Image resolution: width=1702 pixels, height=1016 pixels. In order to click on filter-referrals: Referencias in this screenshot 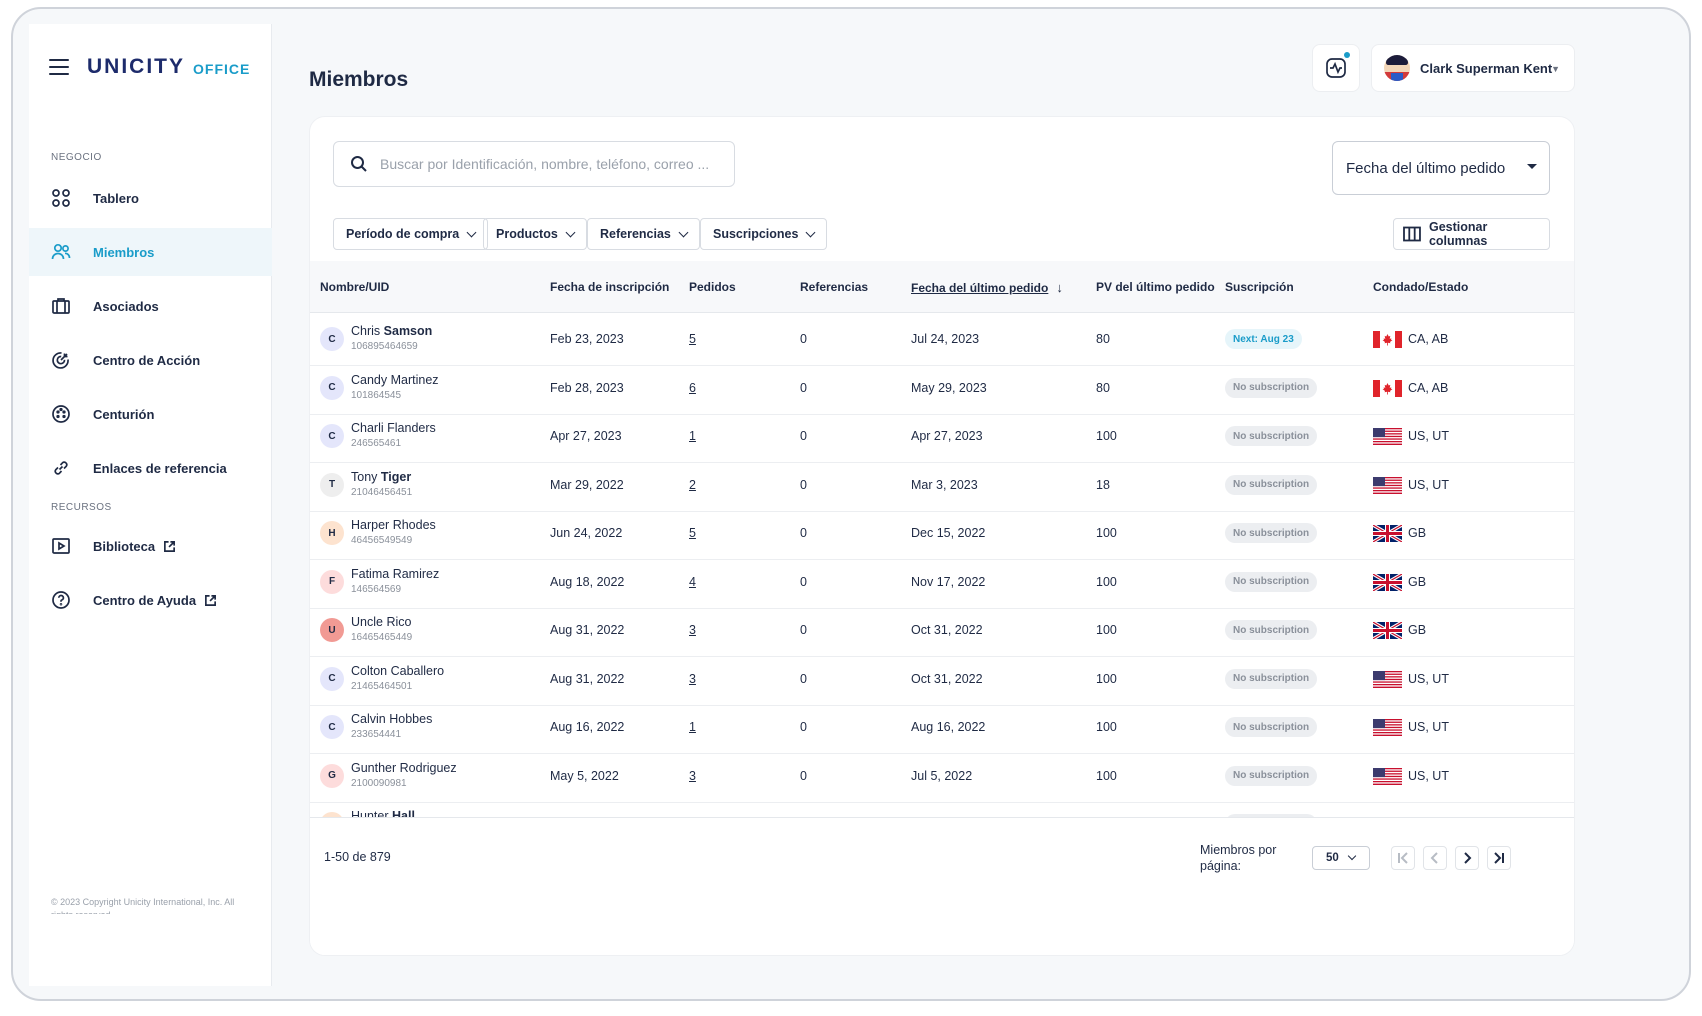, I will do `click(643, 234)`.